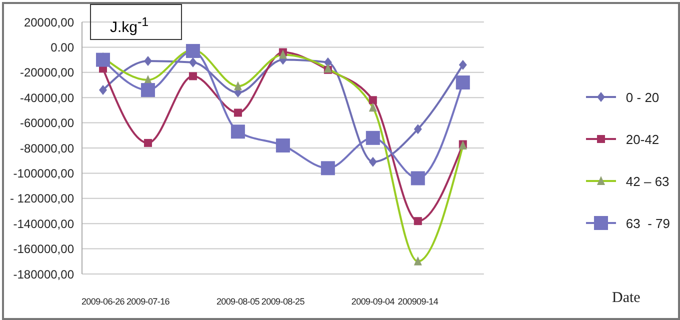  What do you see at coordinates (43, 274) in the screenshot?
I see `y-tick-label: -180000,00` at bounding box center [43, 274].